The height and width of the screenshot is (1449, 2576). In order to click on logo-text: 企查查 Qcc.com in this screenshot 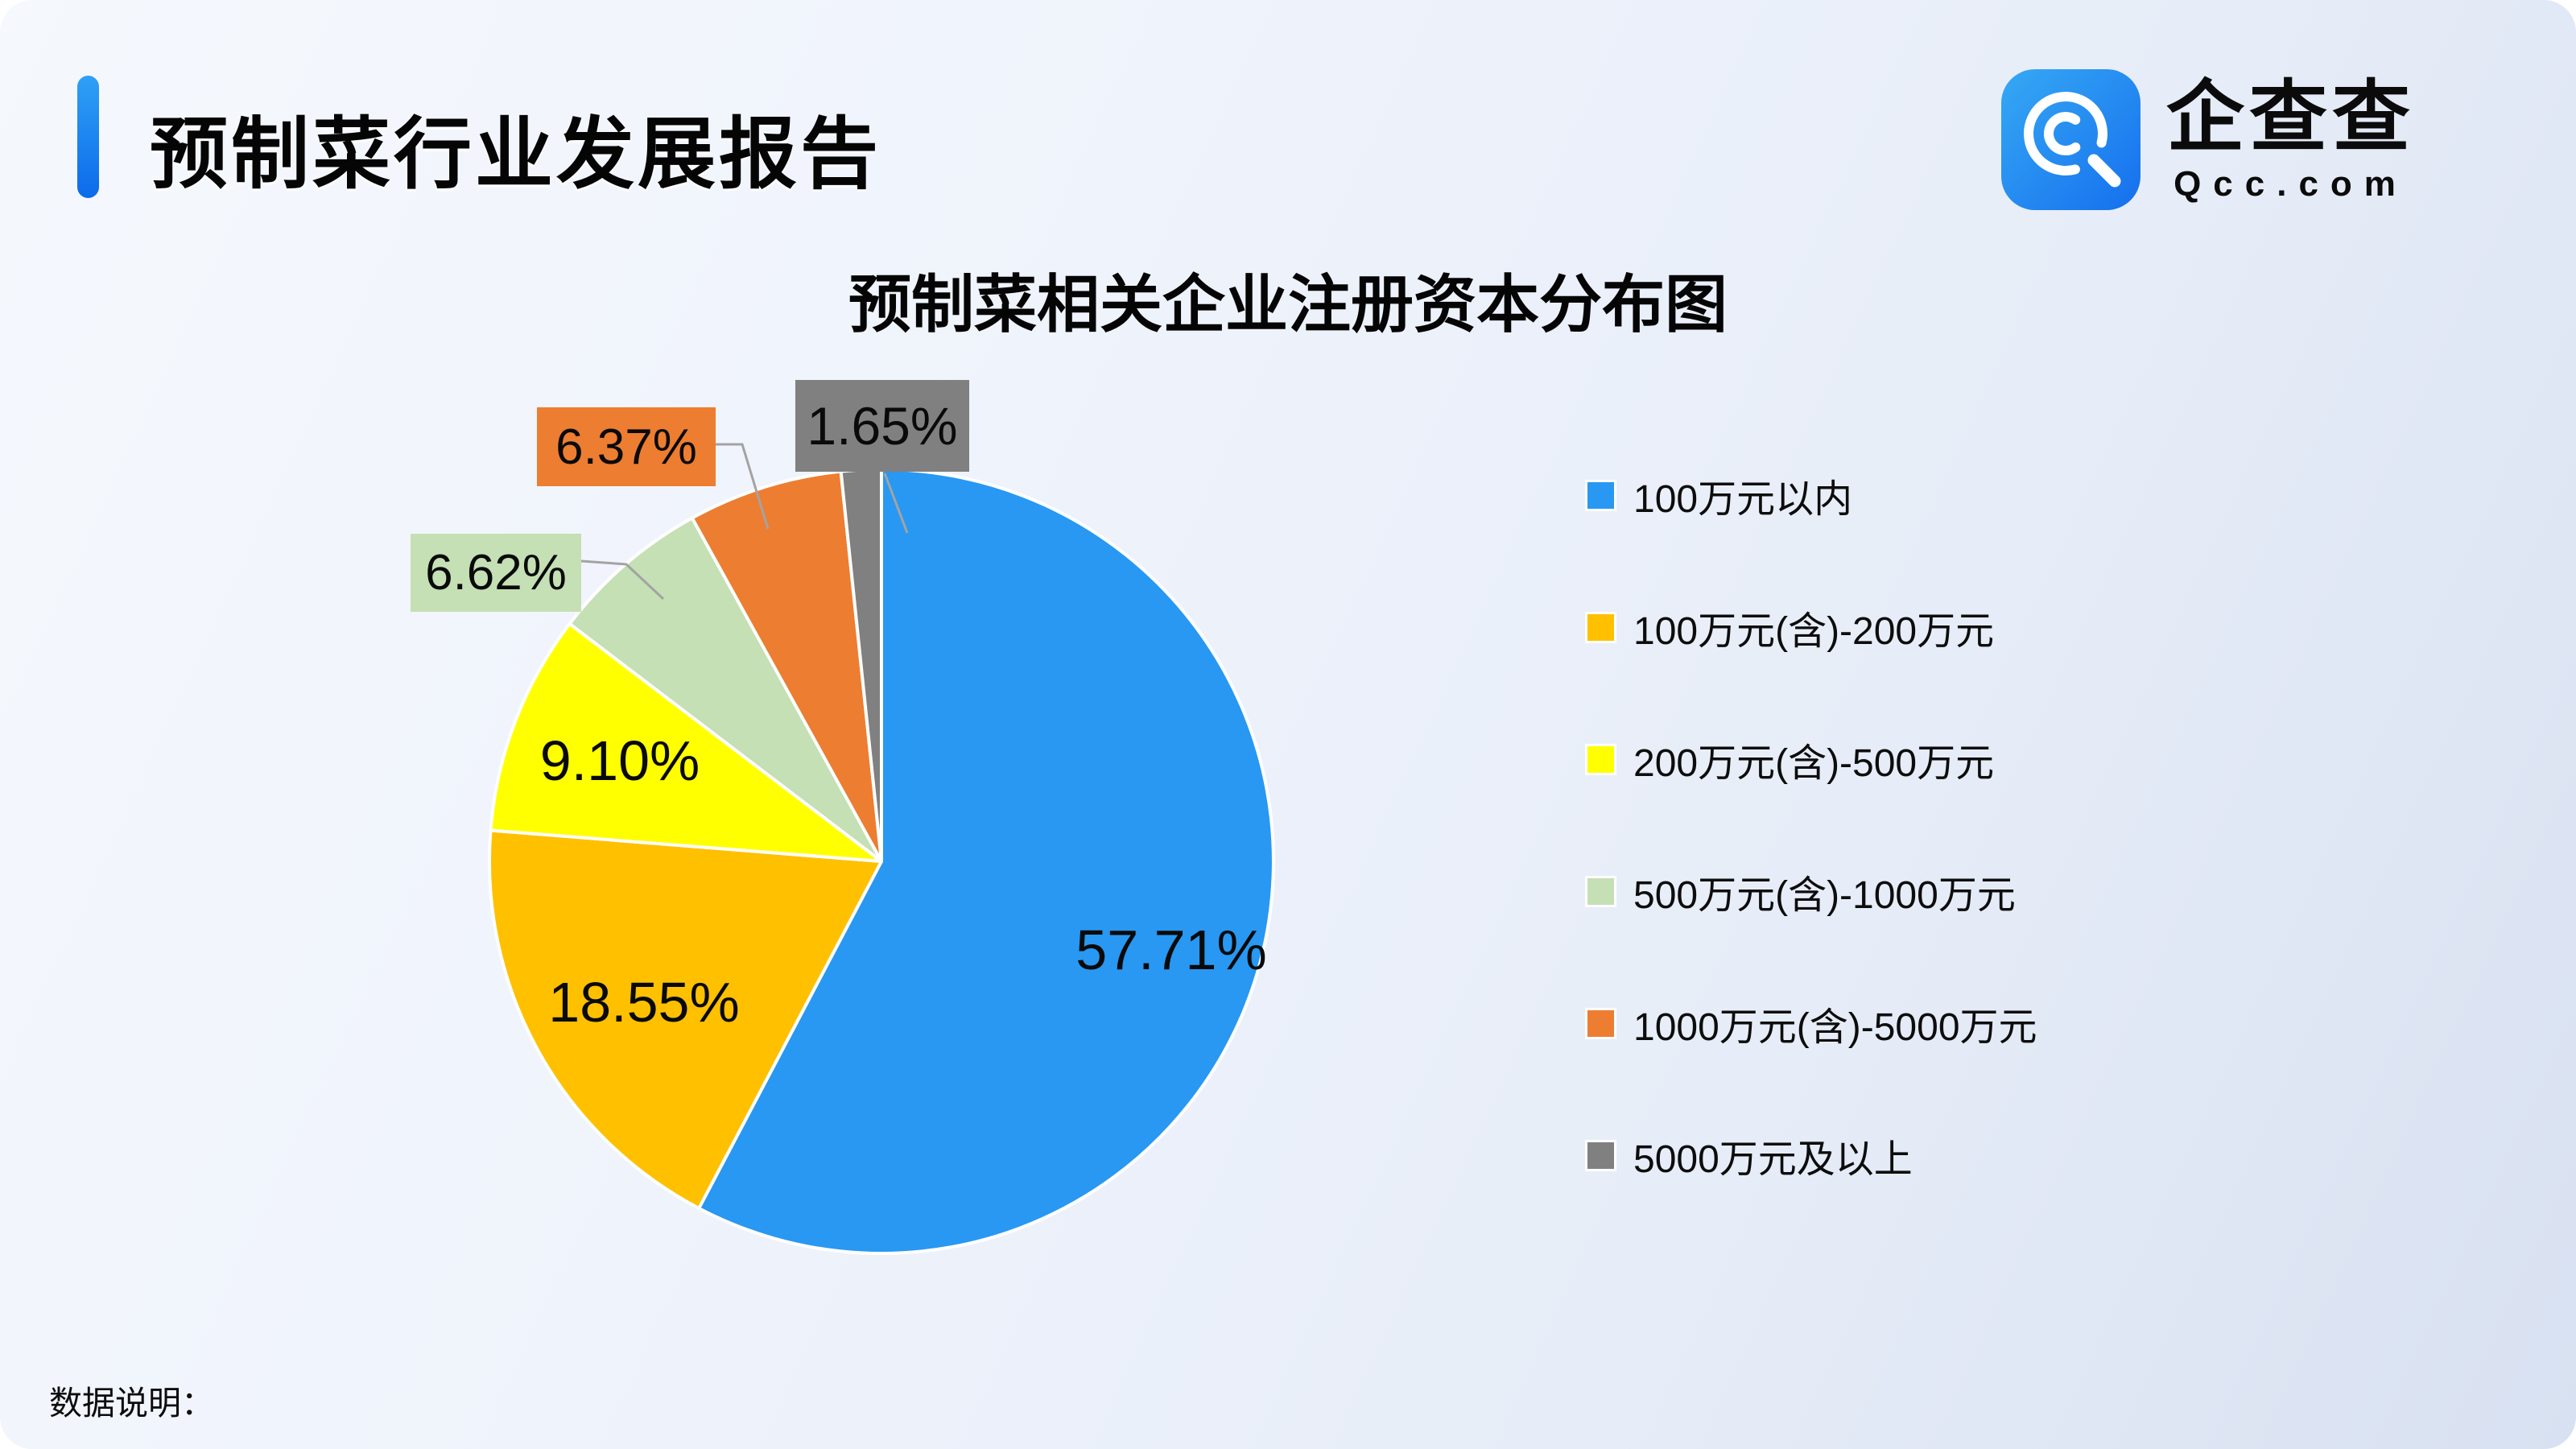, I will do `click(2290, 138)`.